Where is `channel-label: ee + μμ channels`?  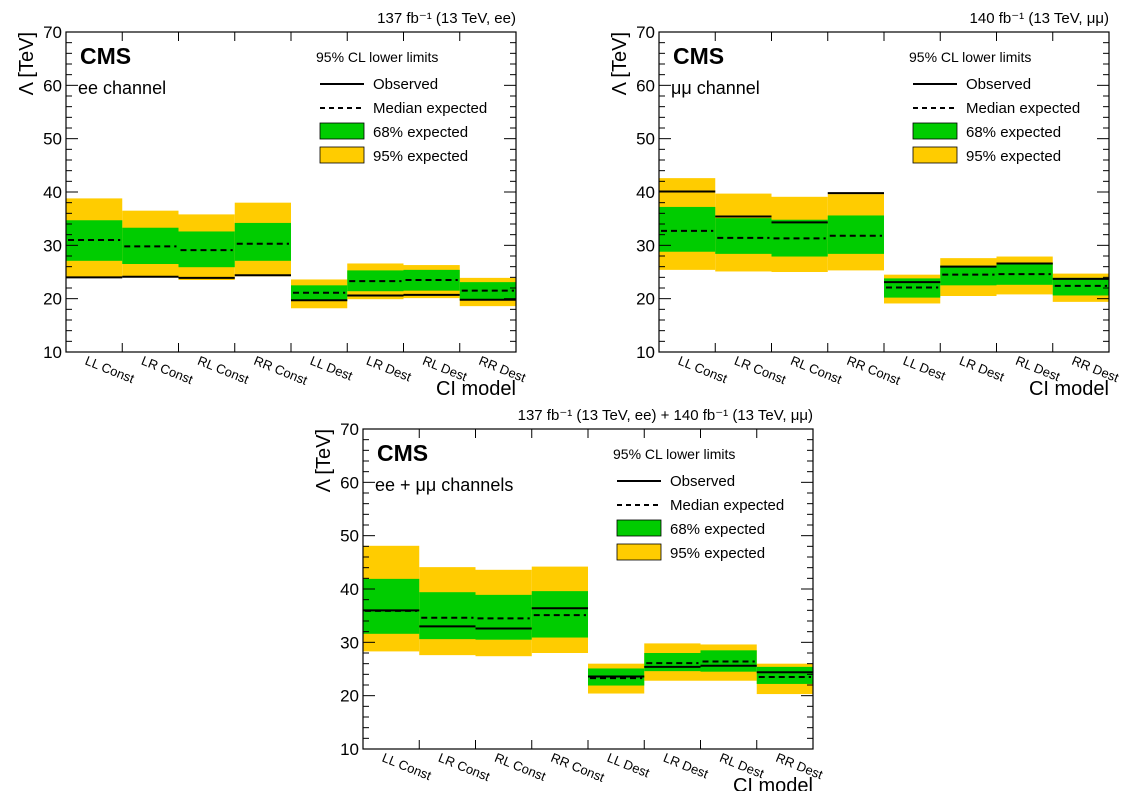 channel-label: ee + μμ channels is located at coordinates (444, 485).